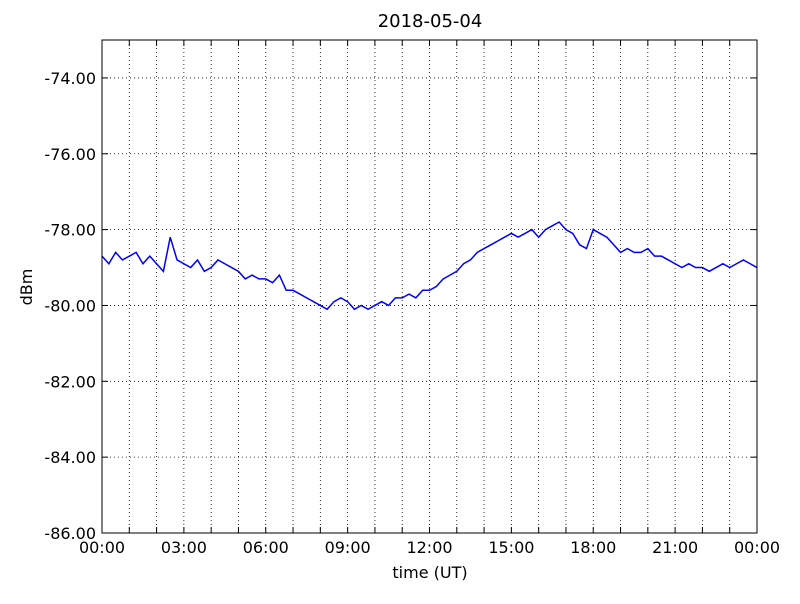  What do you see at coordinates (675, 547) in the screenshot?
I see `x-tick-label: 21:00` at bounding box center [675, 547].